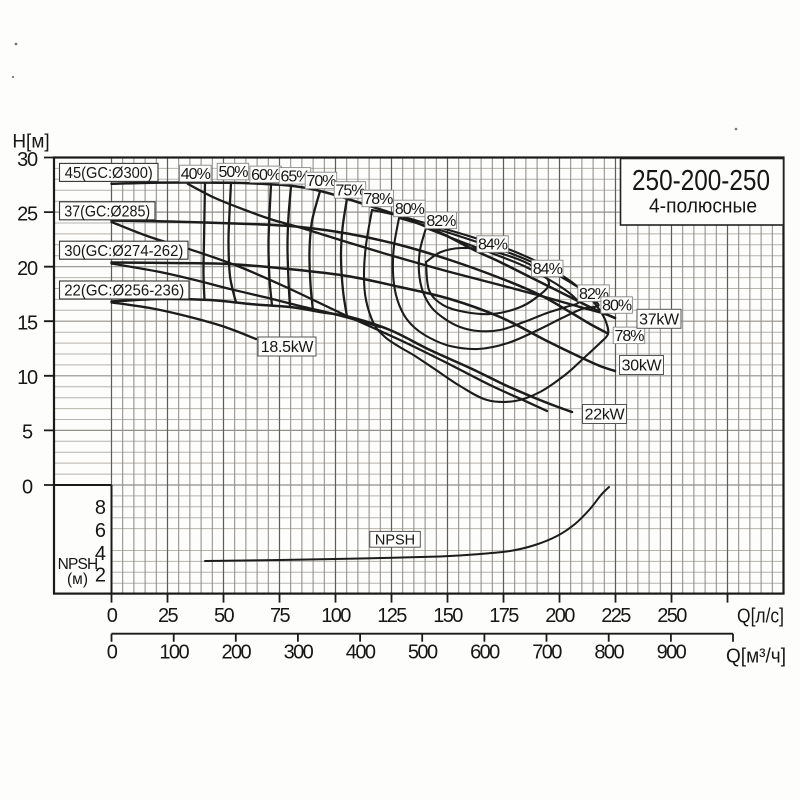 This screenshot has height=800, width=800. Describe the element at coordinates (299, 653) in the screenshot. I see `svg-text: 300` at that location.